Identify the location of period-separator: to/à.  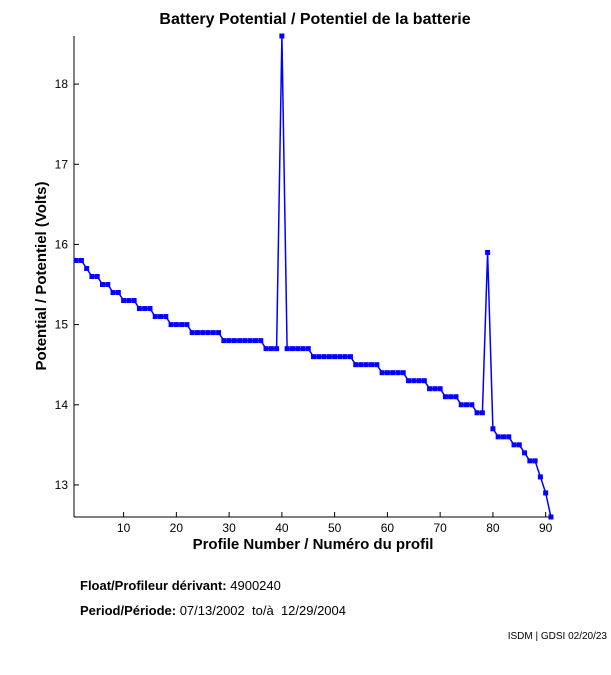
(263, 610).